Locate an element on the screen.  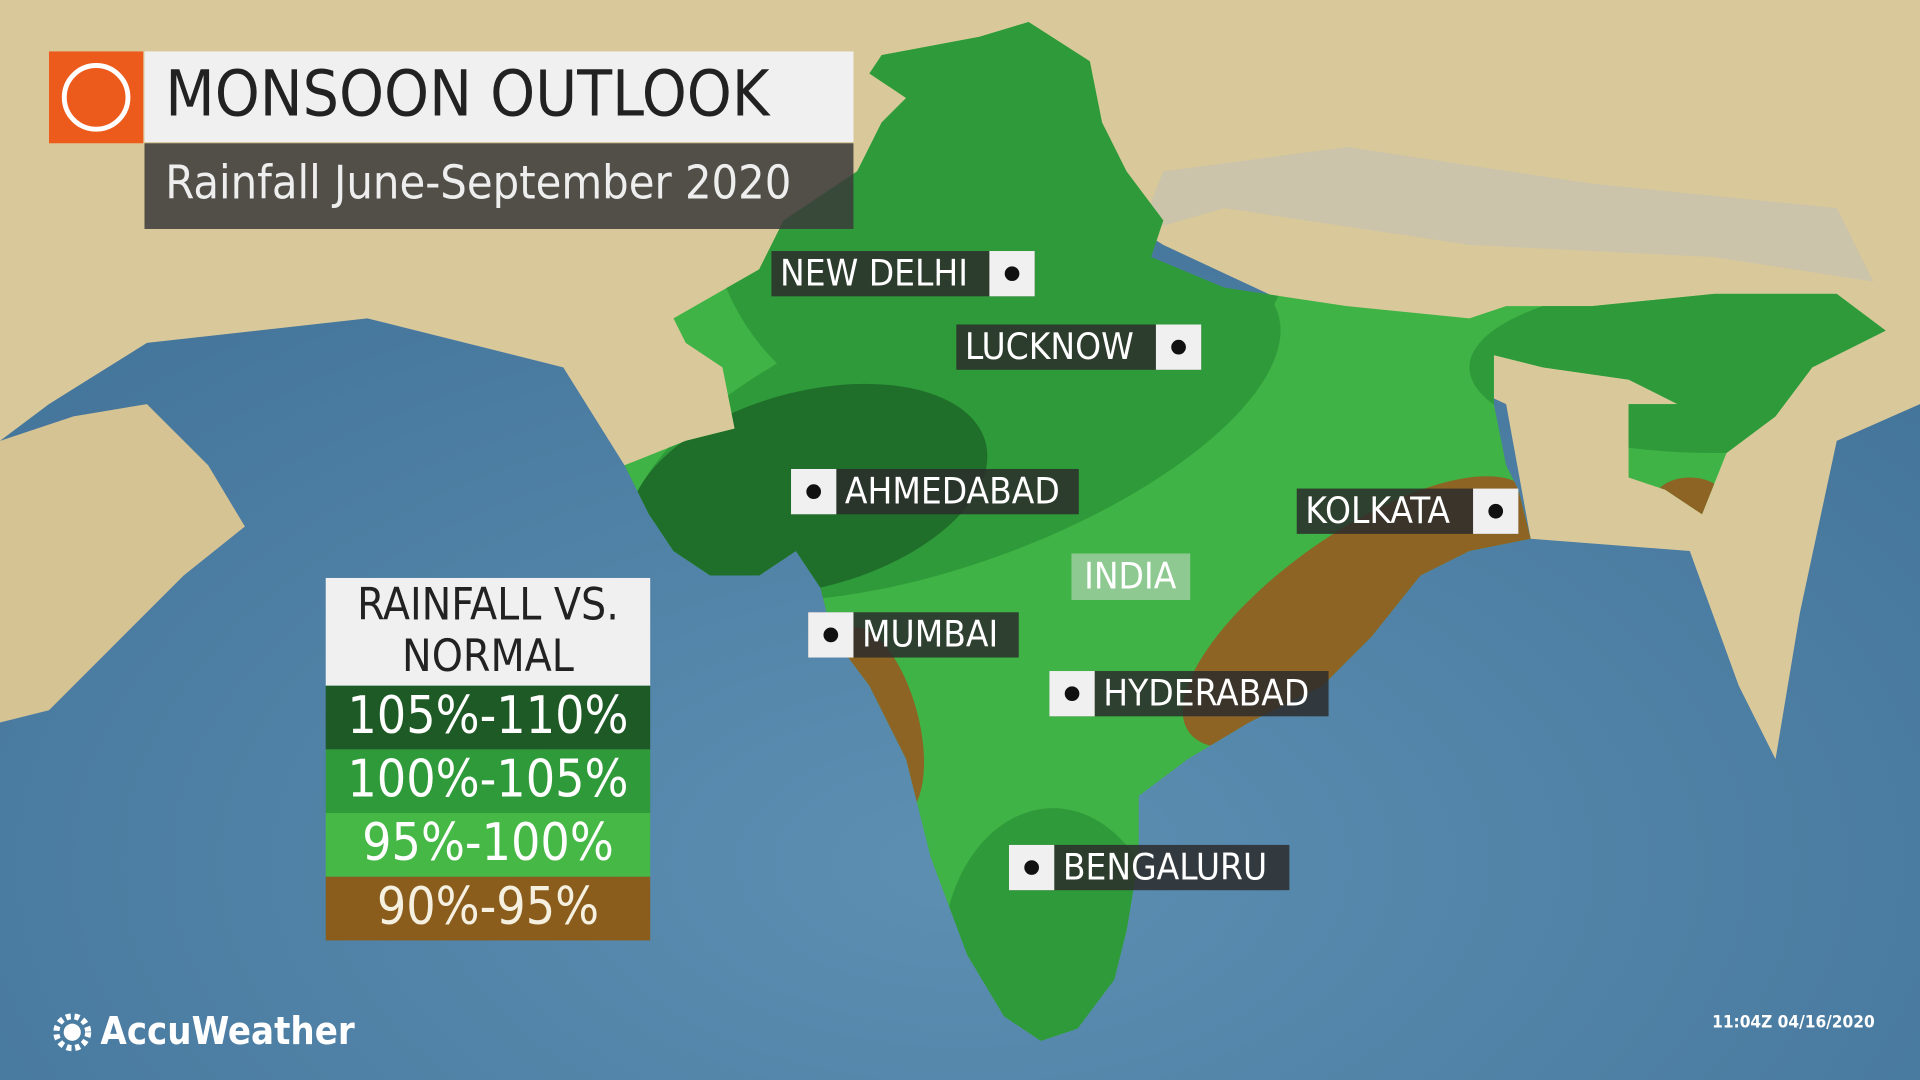
legend-title-line: NORMAL is located at coordinates (488, 656).